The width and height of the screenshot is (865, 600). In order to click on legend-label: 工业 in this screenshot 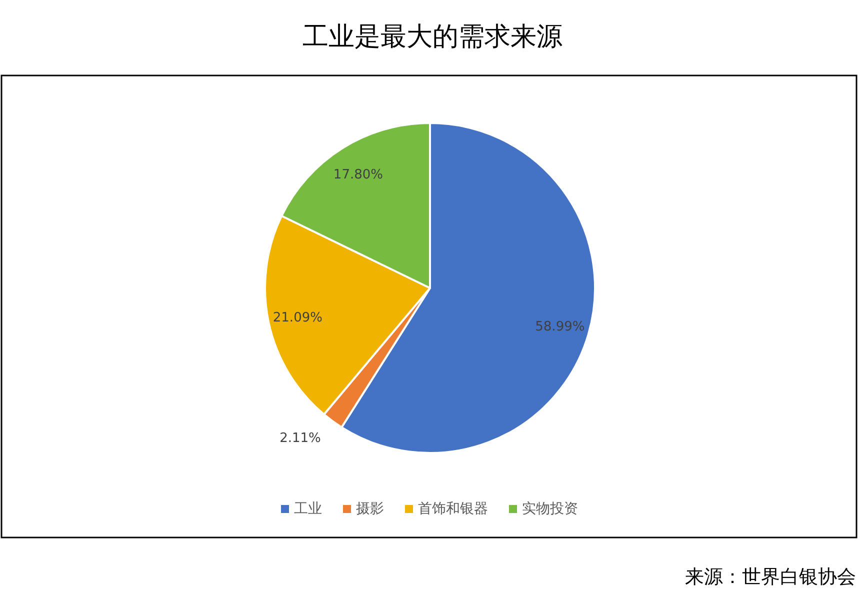, I will do `click(308, 509)`.